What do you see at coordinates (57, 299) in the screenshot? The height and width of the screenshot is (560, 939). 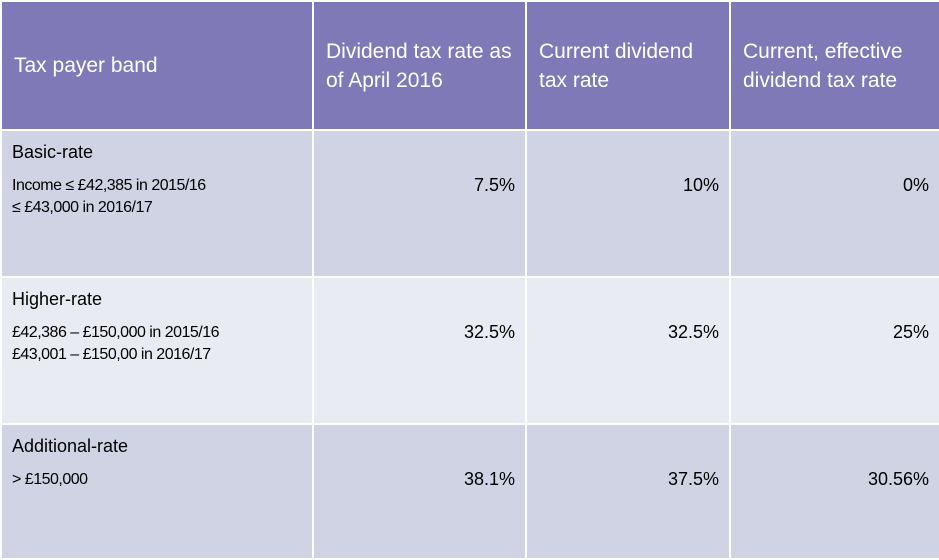 I see `band-name: Higher-rate` at bounding box center [57, 299].